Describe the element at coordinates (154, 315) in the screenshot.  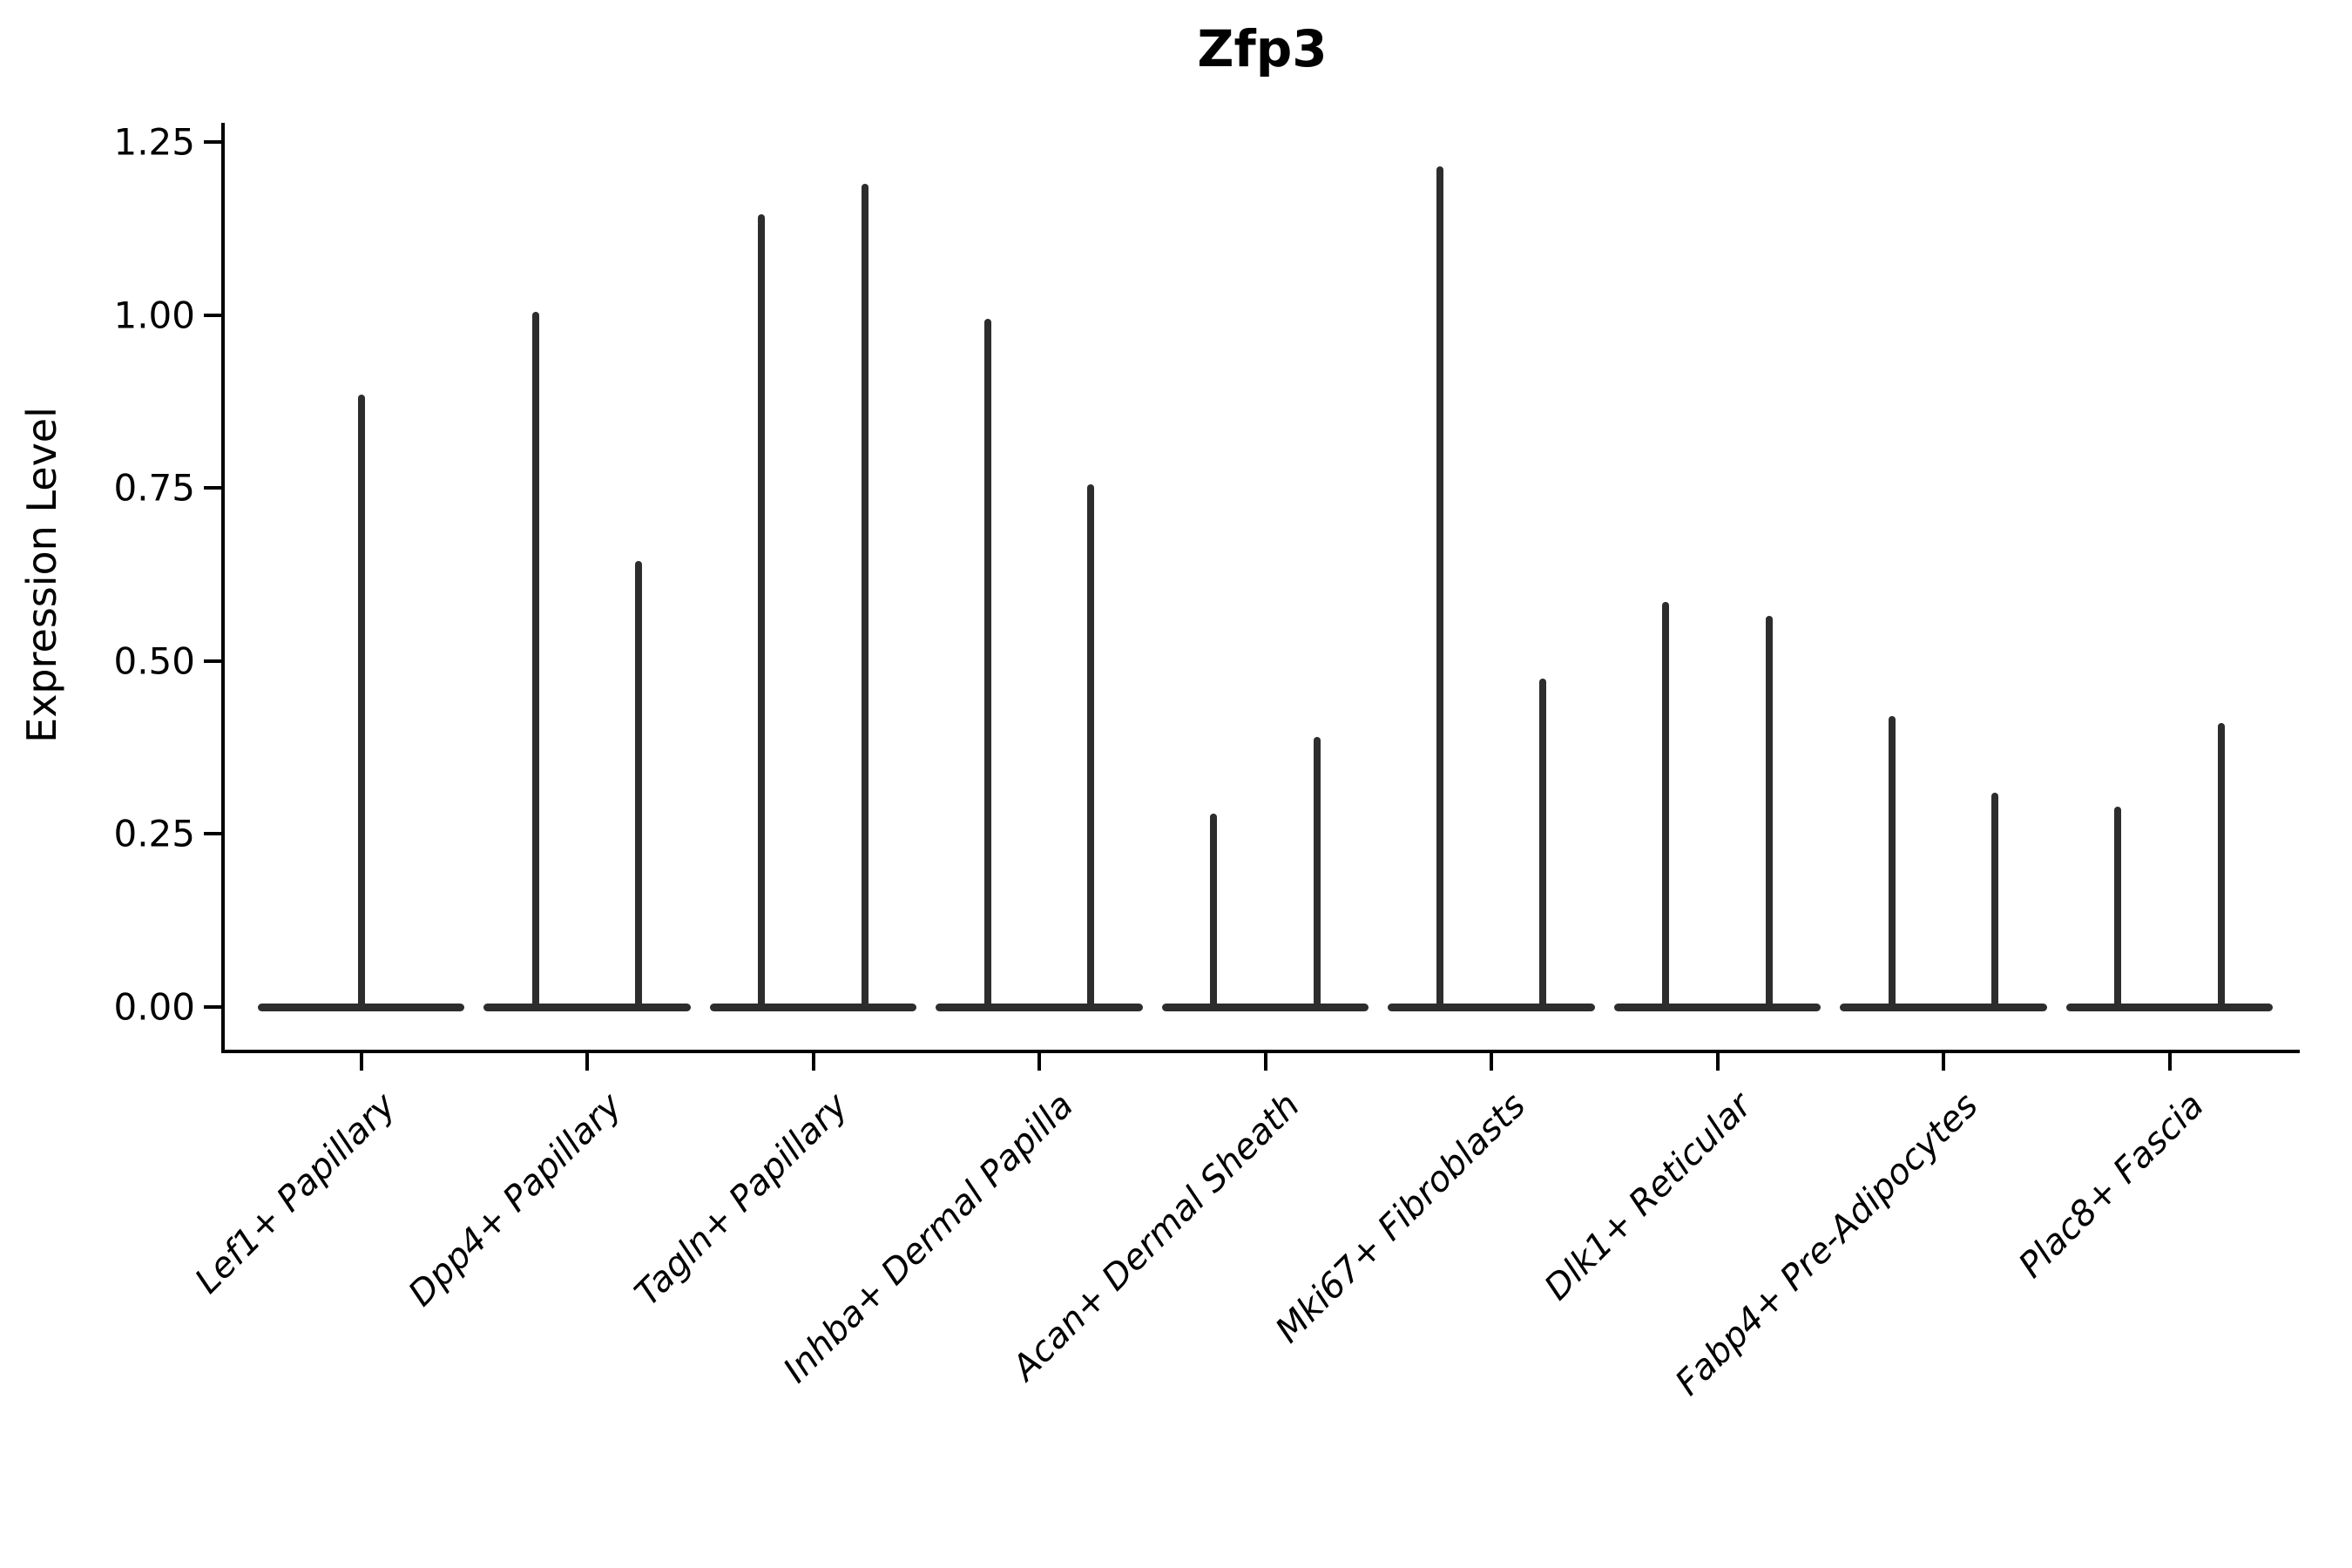
I see `y-tick-label: 1.00` at that location.